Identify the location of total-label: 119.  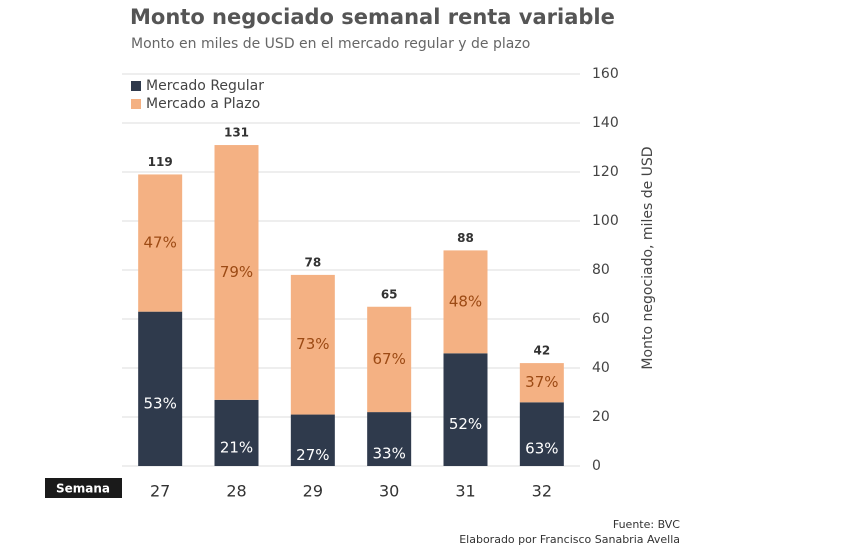
(160, 162).